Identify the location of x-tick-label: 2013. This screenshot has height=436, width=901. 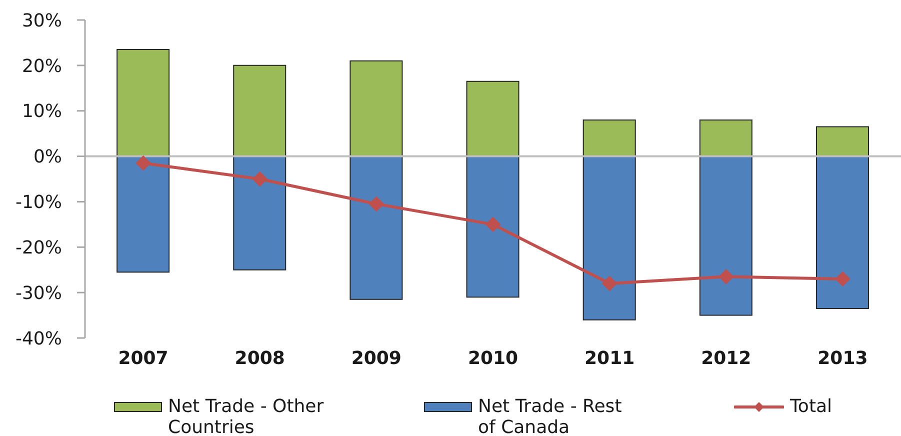
(843, 358).